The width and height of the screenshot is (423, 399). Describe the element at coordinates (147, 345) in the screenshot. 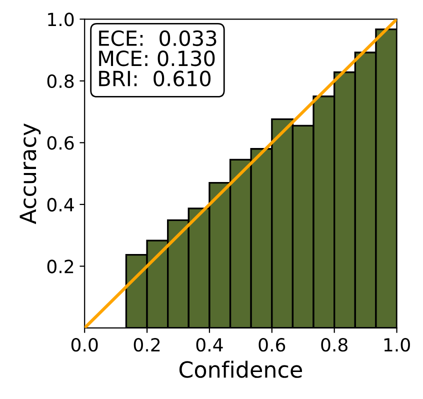

I see `x-tick-label: 0.2` at that location.